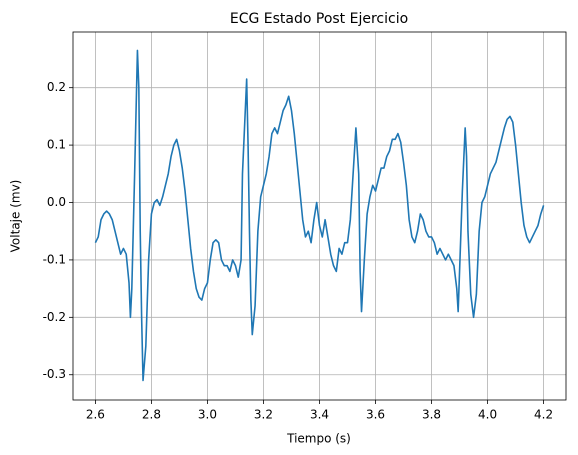 The height and width of the screenshot is (455, 578). What do you see at coordinates (319, 19) in the screenshot?
I see `chart-title: ECG Estado Post Ejercicio` at bounding box center [319, 19].